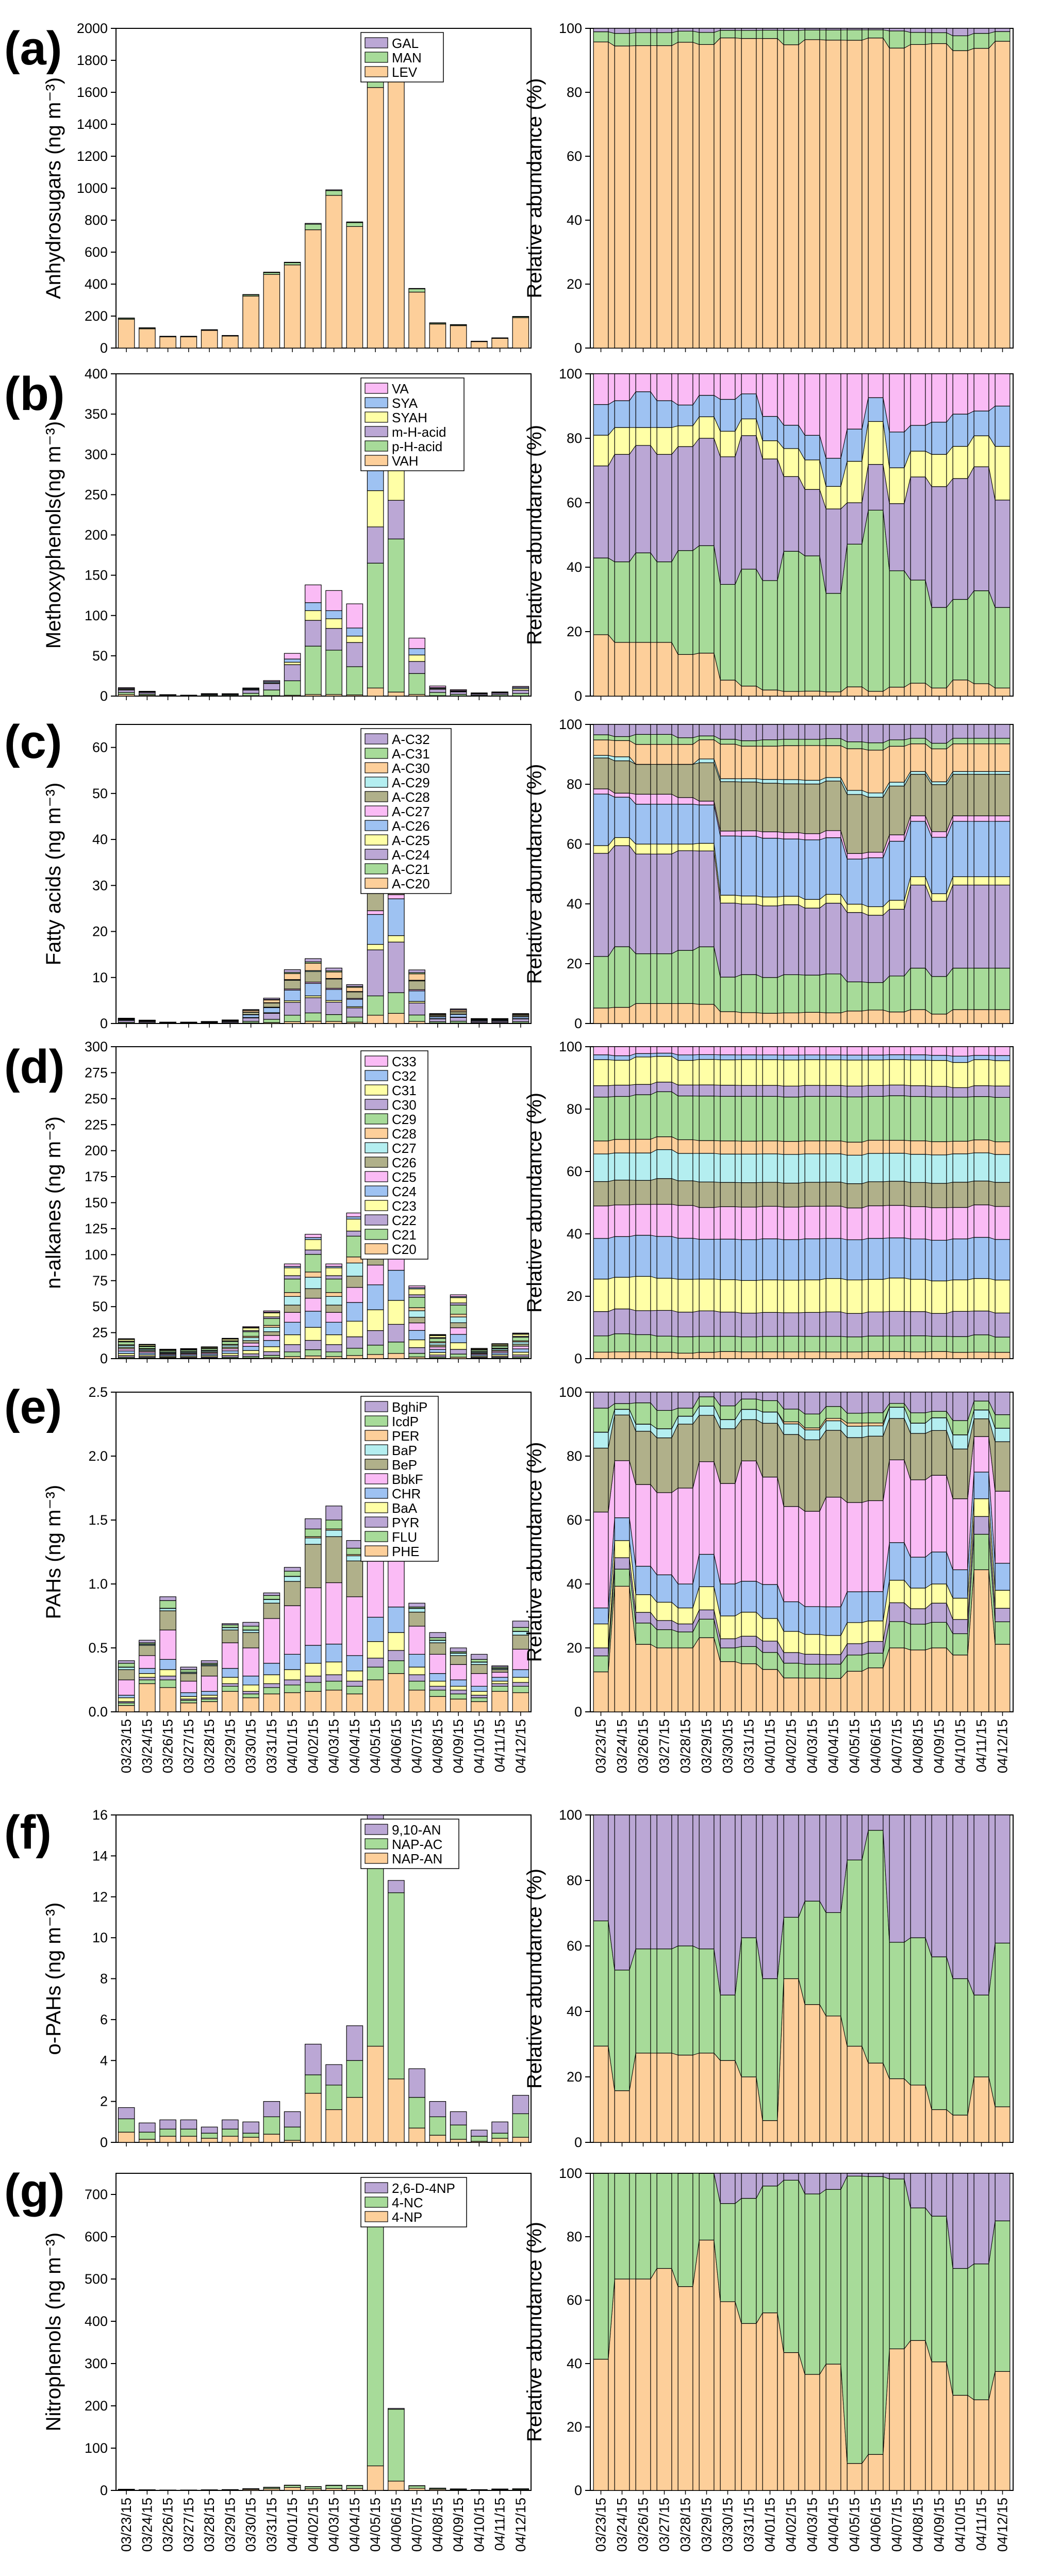 This screenshot has height=2576, width=1043. Describe the element at coordinates (749, 628) in the screenshot. I see `relative-bar-p-h-acid` at that location.